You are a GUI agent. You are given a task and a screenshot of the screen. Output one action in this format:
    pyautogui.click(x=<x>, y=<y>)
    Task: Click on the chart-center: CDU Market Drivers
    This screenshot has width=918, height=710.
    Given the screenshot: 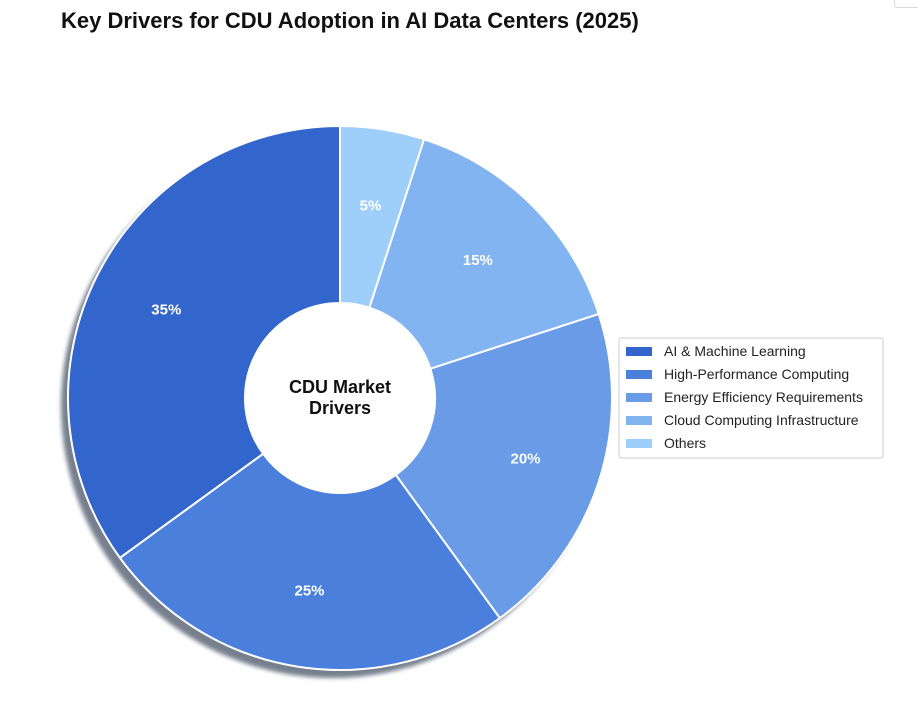 What is the action you would take?
    pyautogui.click(x=340, y=397)
    